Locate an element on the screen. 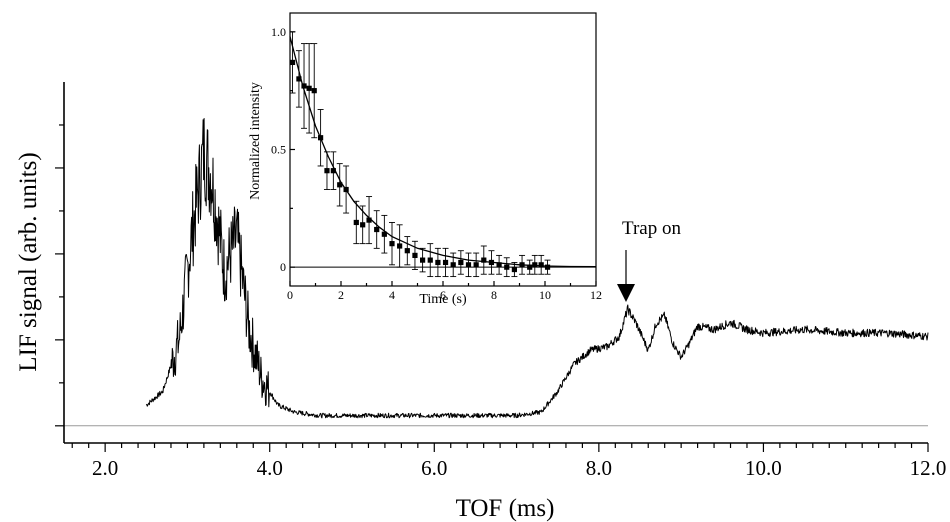 This screenshot has width=950, height=522. inset-x-tick-label: 10 is located at coordinates (545, 295).